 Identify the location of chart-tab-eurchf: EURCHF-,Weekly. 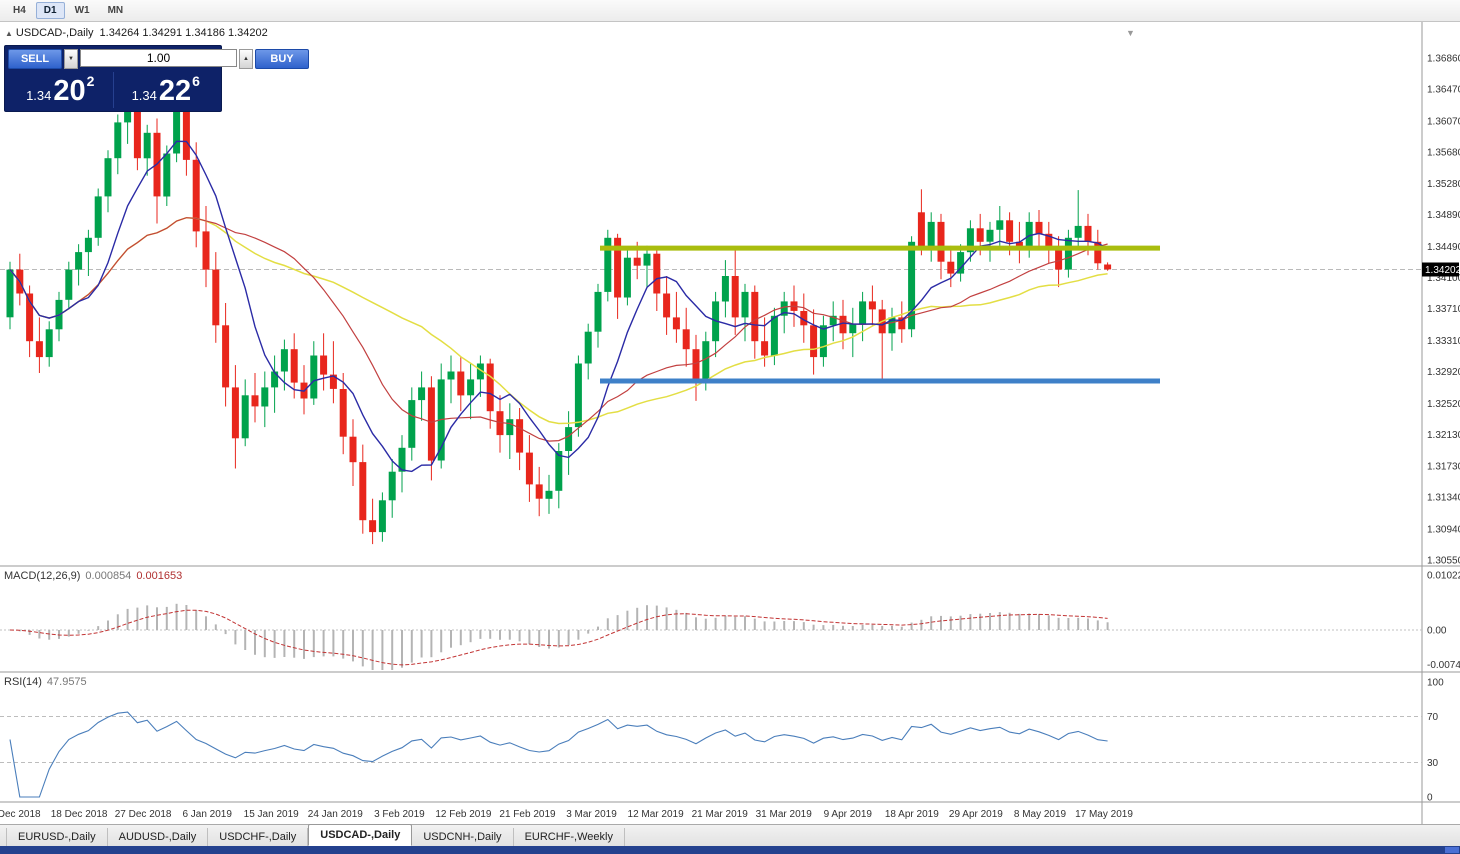
(569, 837).